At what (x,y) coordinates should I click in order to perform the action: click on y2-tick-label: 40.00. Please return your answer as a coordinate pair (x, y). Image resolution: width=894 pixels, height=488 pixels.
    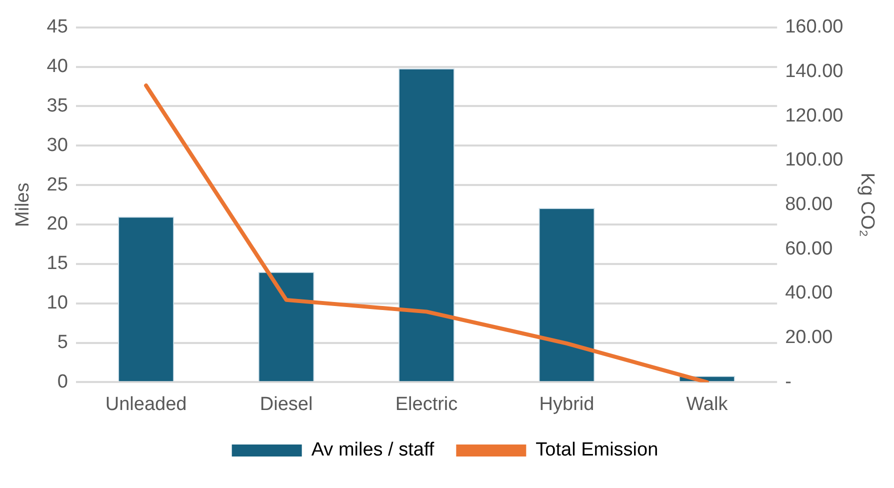
    Looking at the image, I should click on (809, 293).